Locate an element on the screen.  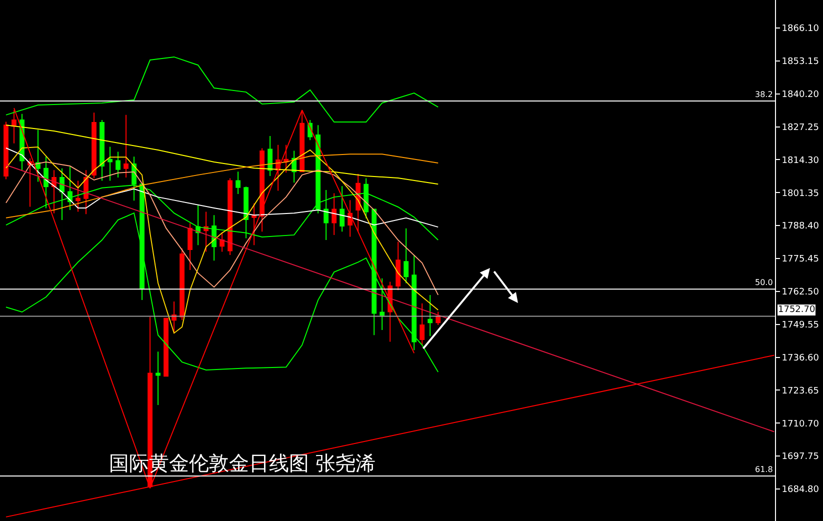
annotation: 50.0 is located at coordinates (764, 282).